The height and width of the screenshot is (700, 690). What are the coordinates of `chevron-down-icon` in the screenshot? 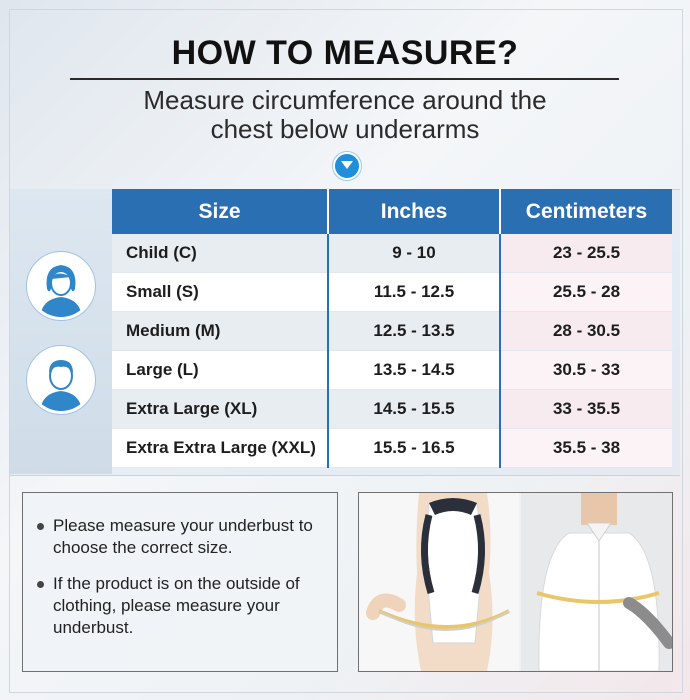 It's located at (347, 166).